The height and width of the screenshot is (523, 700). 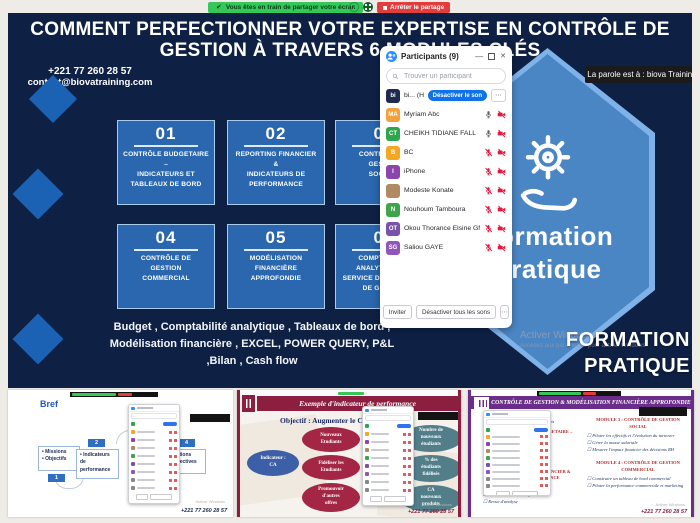 What do you see at coordinates (446, 228) in the screenshot?
I see `participant-row: OT Okou Thorance Elsine GNABOA` at bounding box center [446, 228].